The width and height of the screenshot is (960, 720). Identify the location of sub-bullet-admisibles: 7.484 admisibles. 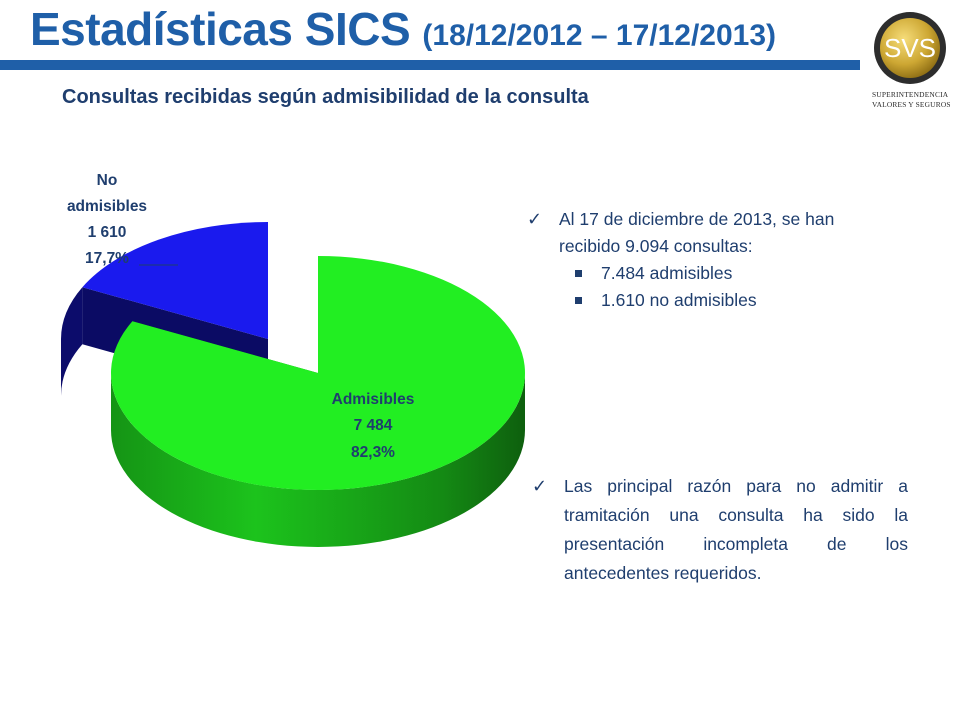
(712, 273).